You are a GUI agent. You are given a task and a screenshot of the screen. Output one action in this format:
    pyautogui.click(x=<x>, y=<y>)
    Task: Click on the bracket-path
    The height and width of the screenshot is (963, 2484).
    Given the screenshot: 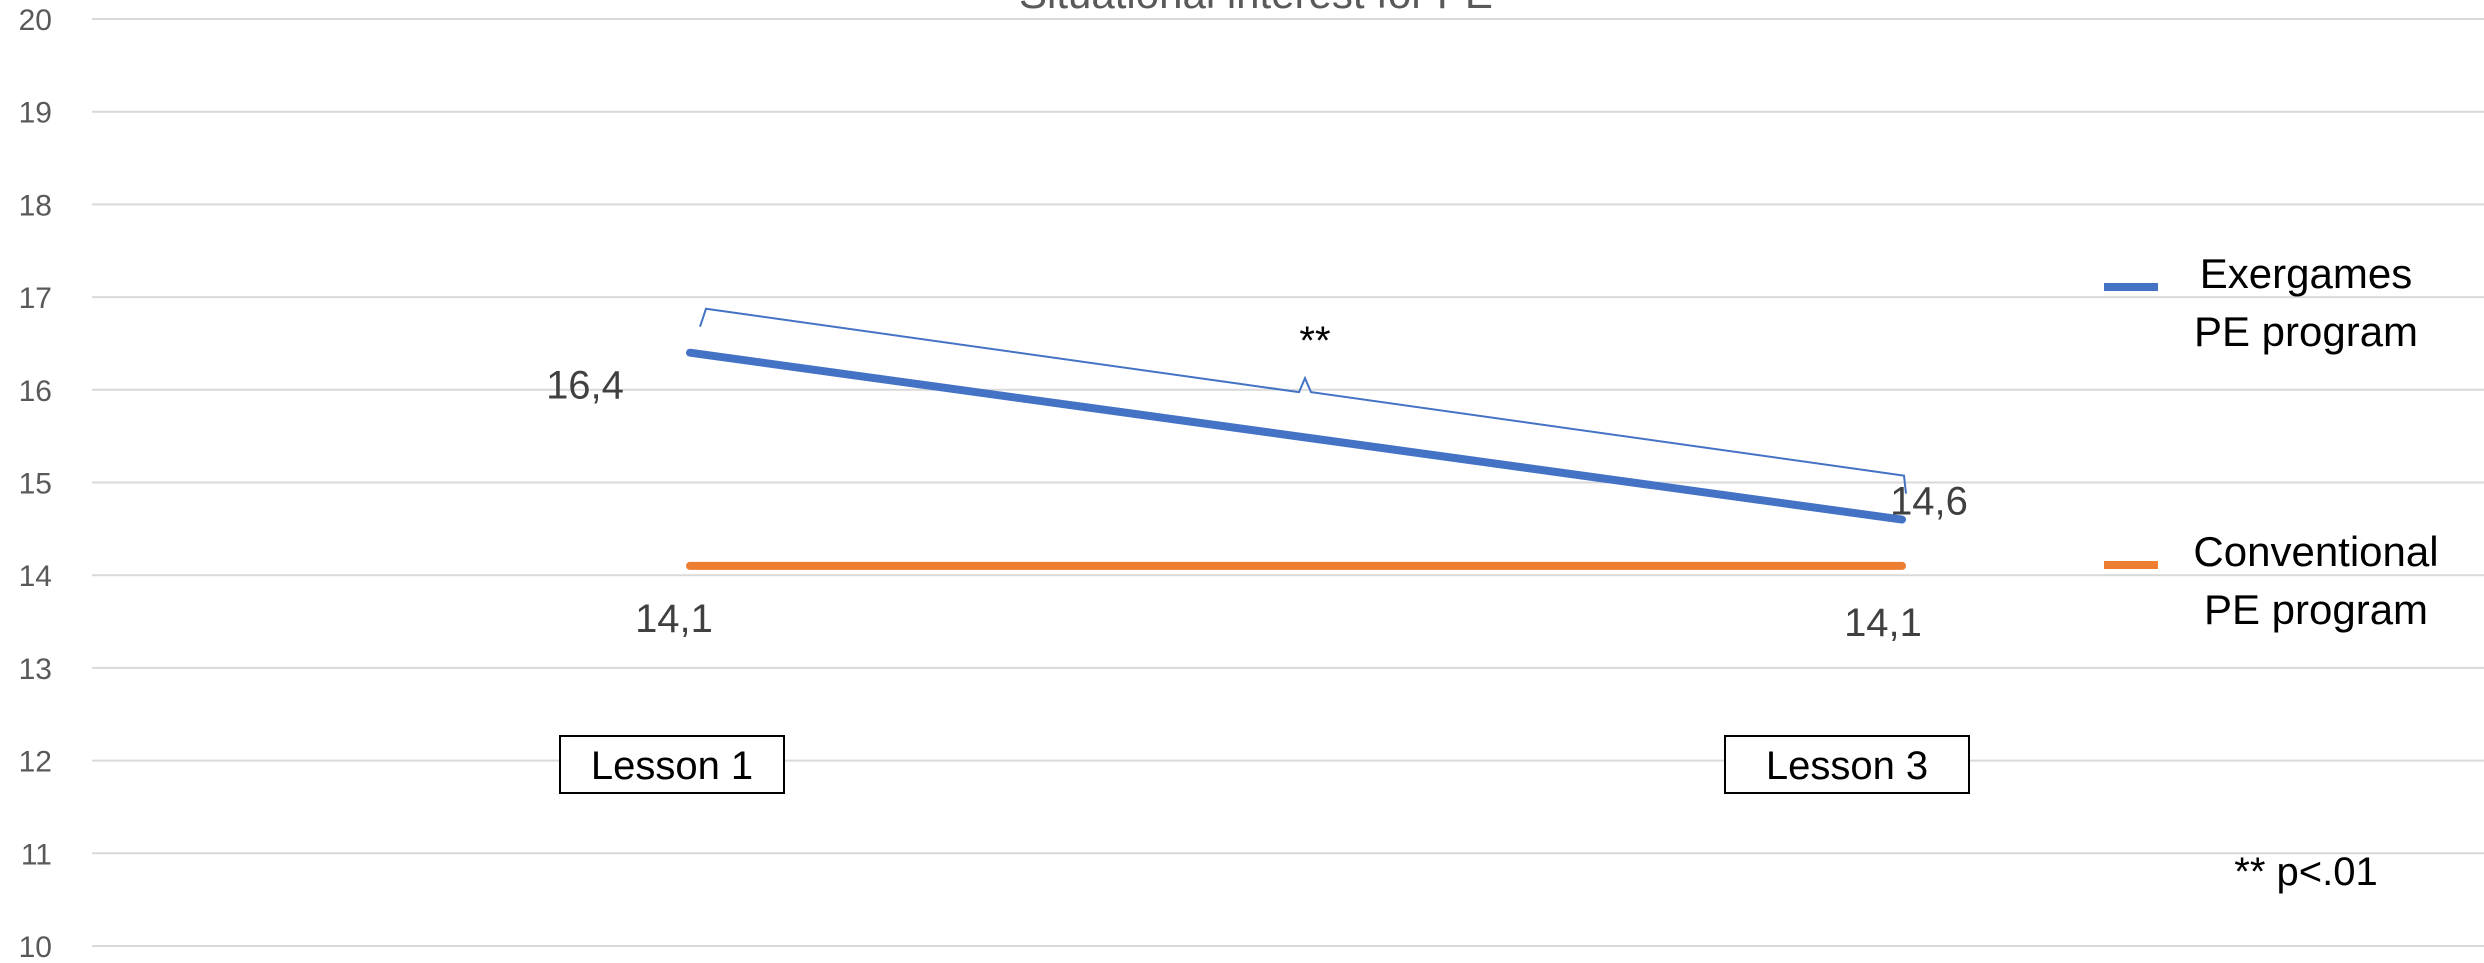 What is the action you would take?
    pyautogui.click(x=1303, y=400)
    